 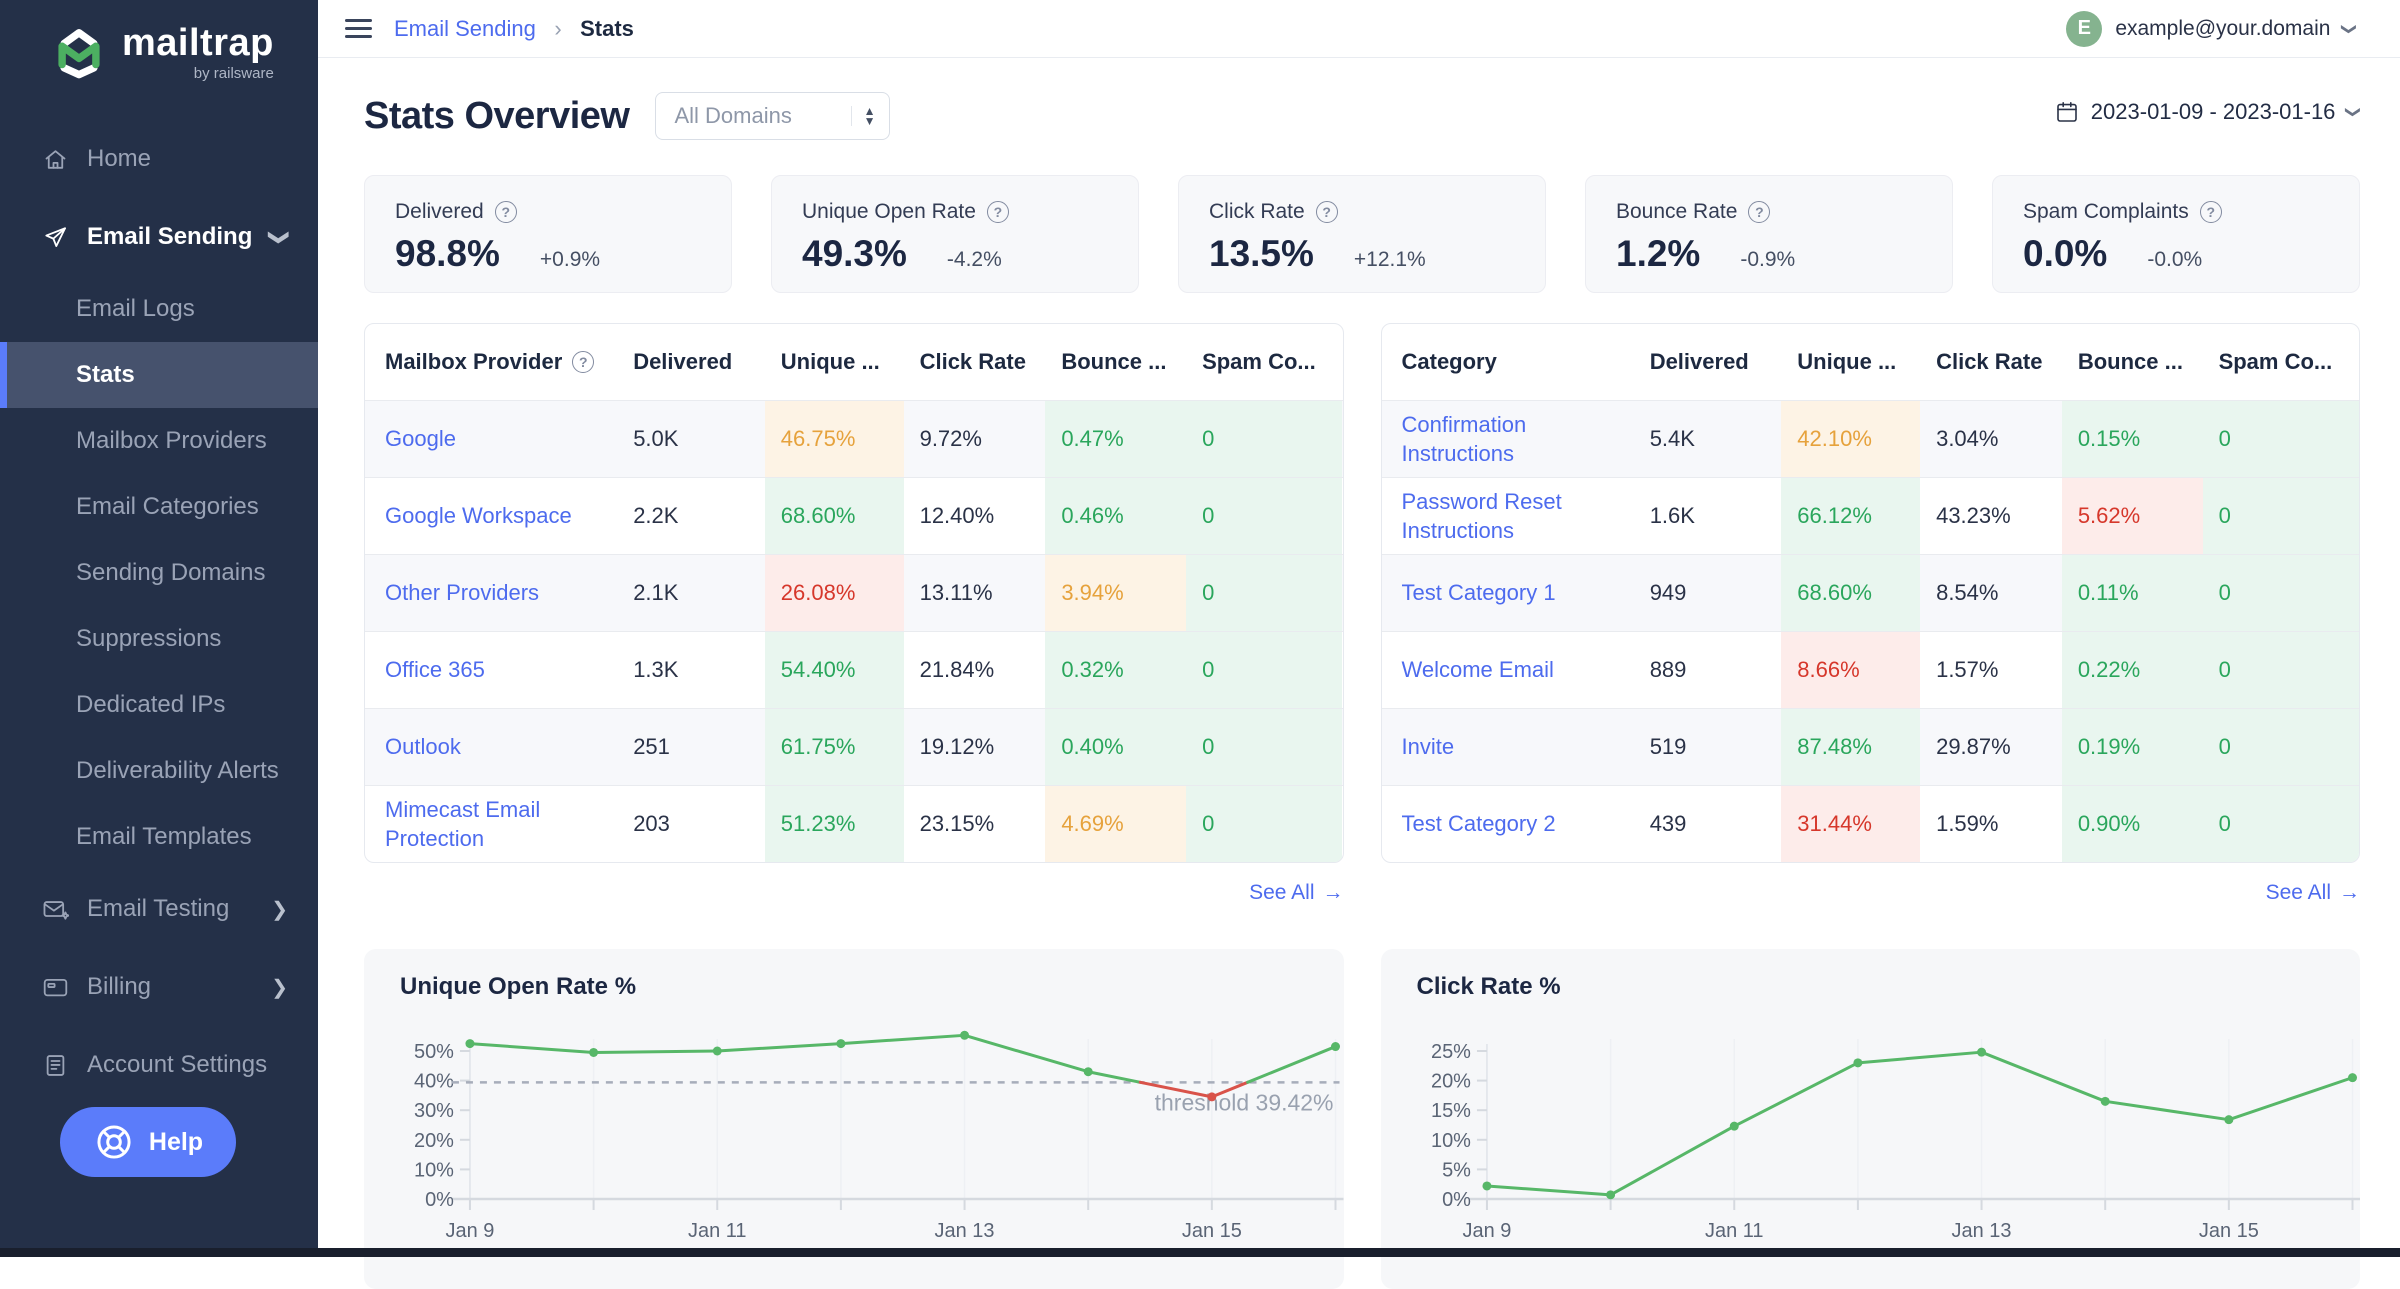 I want to click on cell-value: 43.23%, so click(x=1991, y=516).